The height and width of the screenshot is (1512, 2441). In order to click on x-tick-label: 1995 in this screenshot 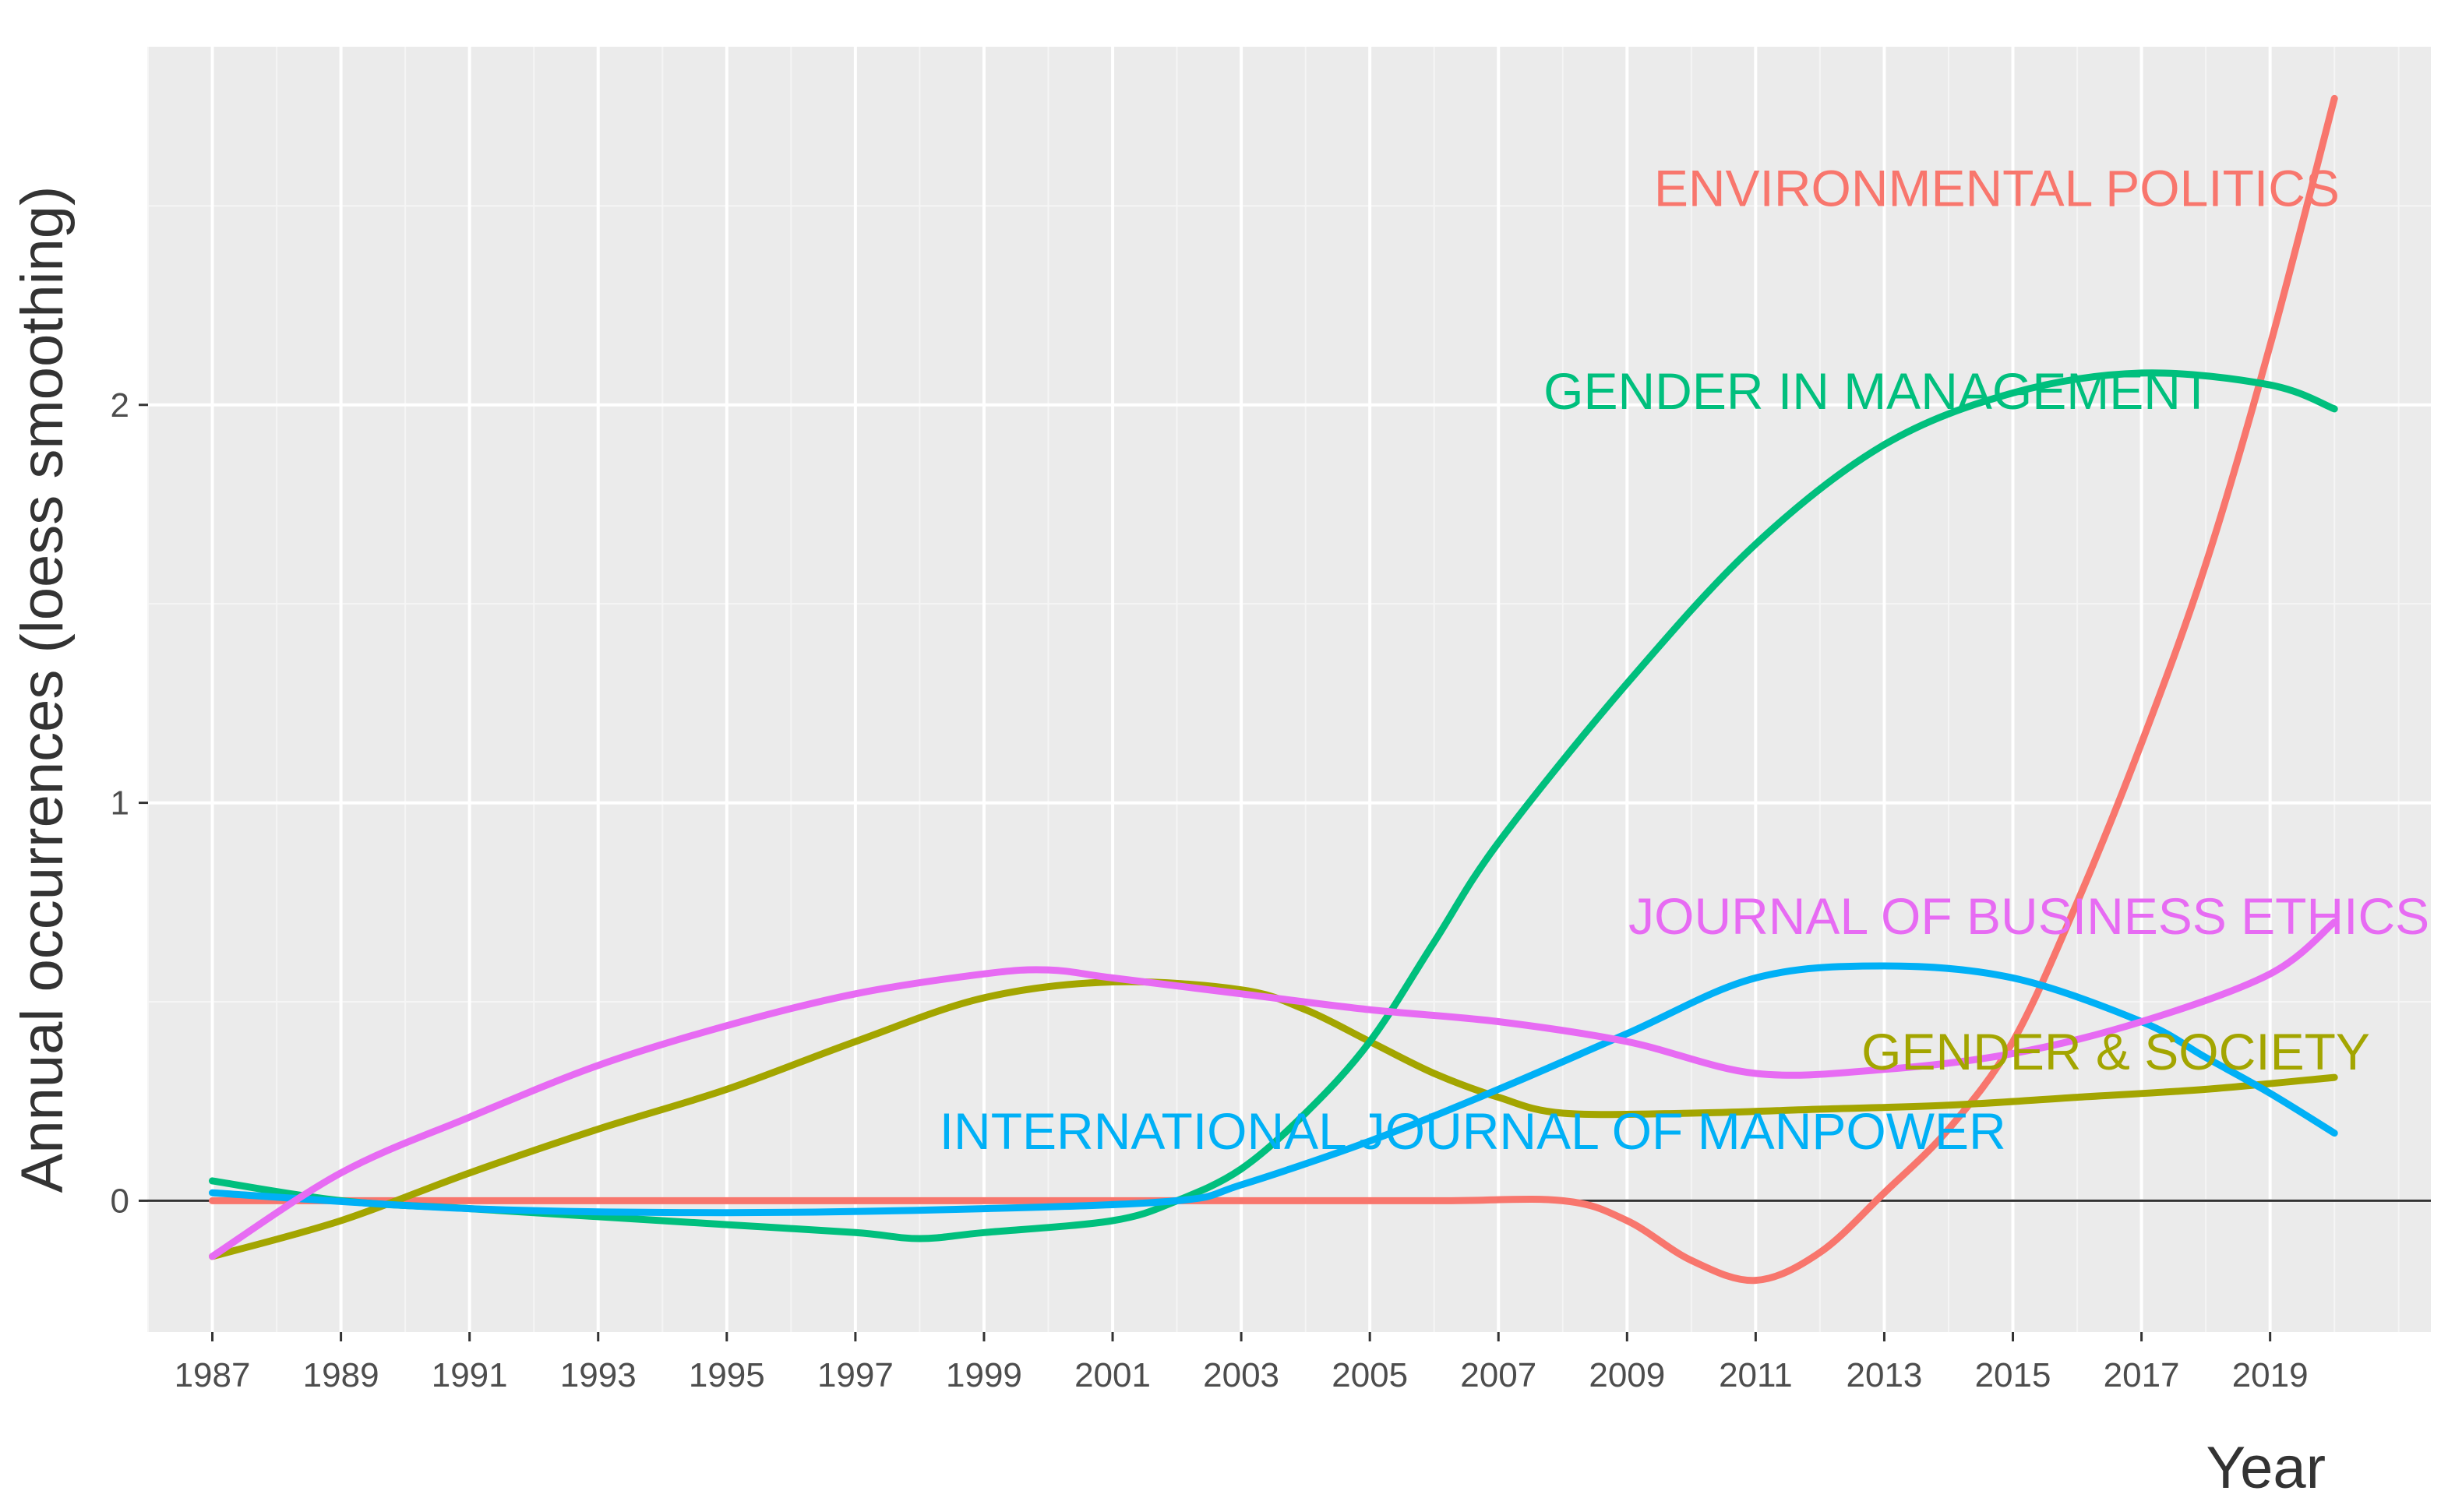, I will do `click(727, 1375)`.